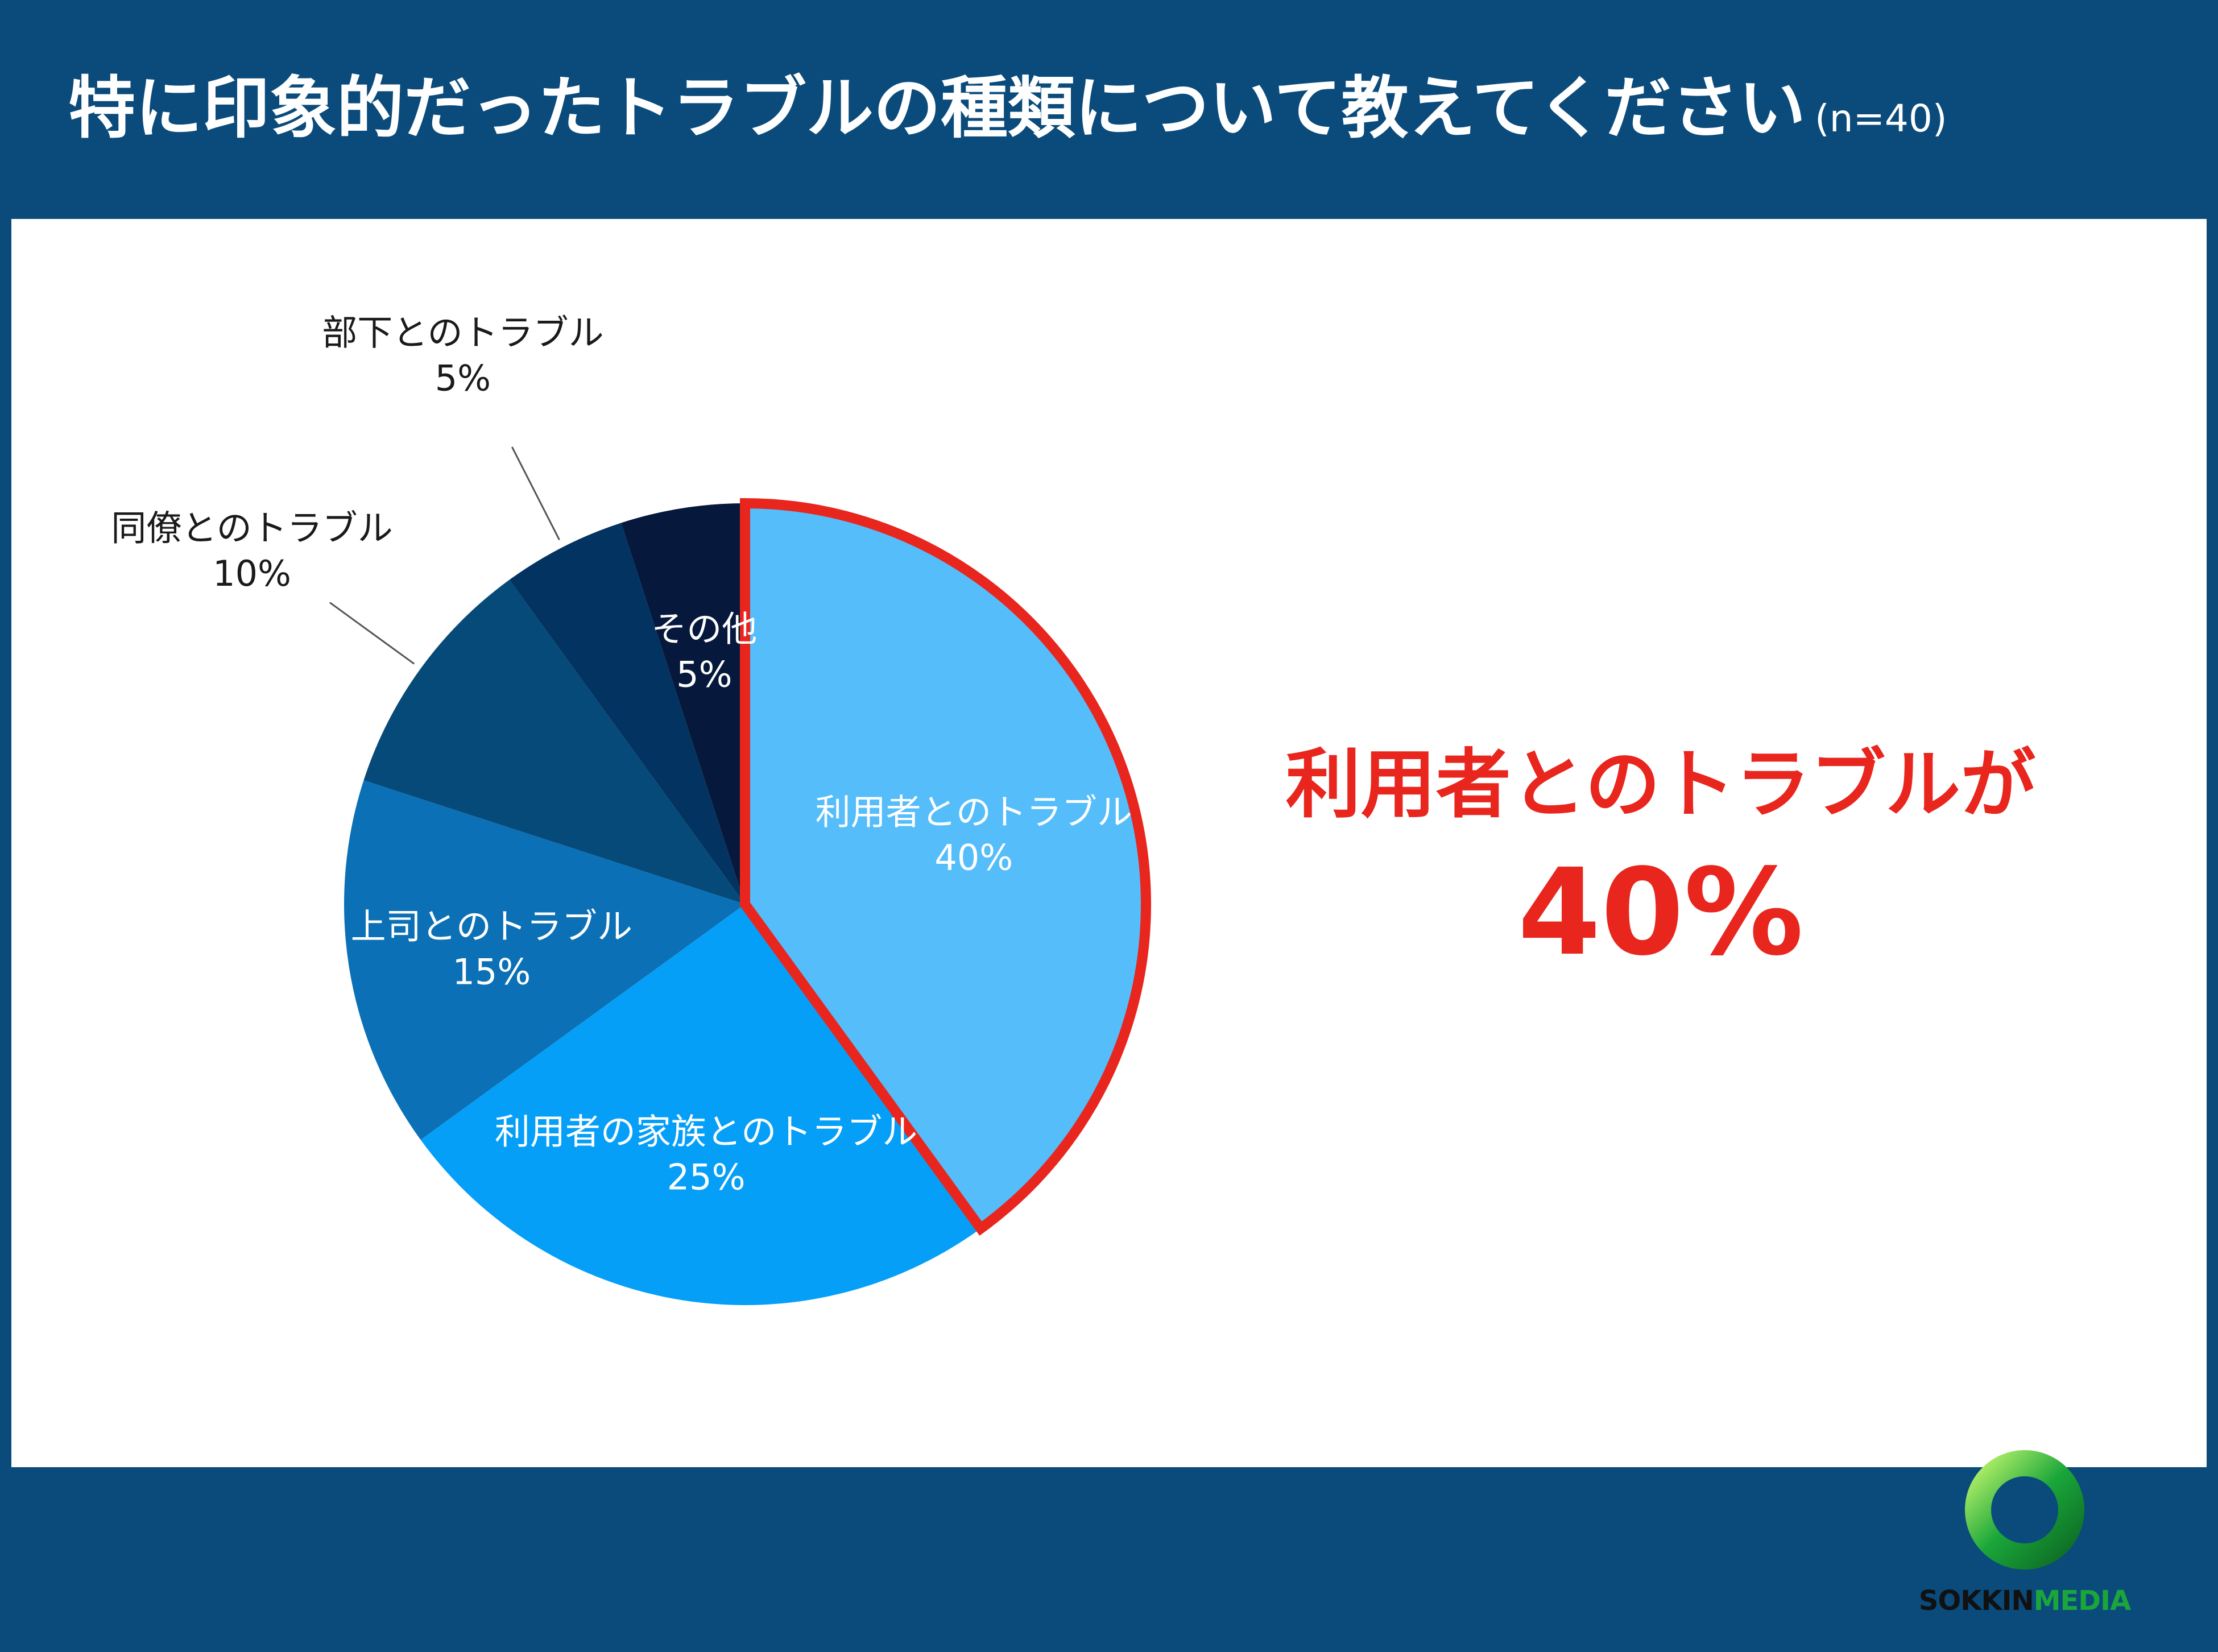 The width and height of the screenshot is (2218, 1652). I want to click on slice-value-label-6: 5%, so click(704, 674).